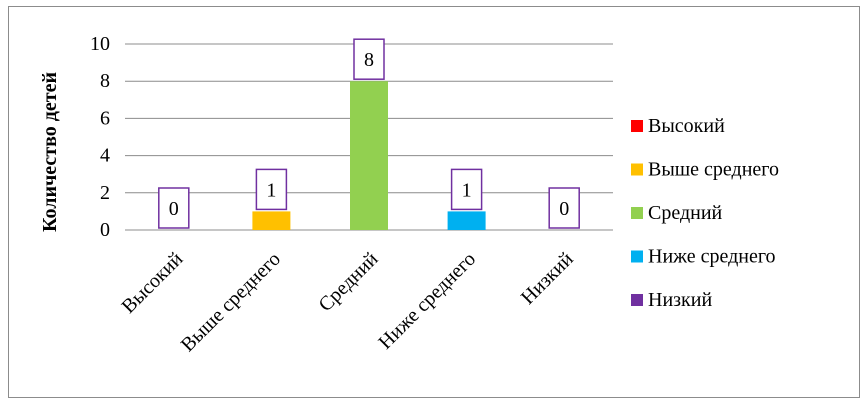 This screenshot has width=863, height=400. Describe the element at coordinates (105, 156) in the screenshot. I see `y-tick-label: 4` at that location.